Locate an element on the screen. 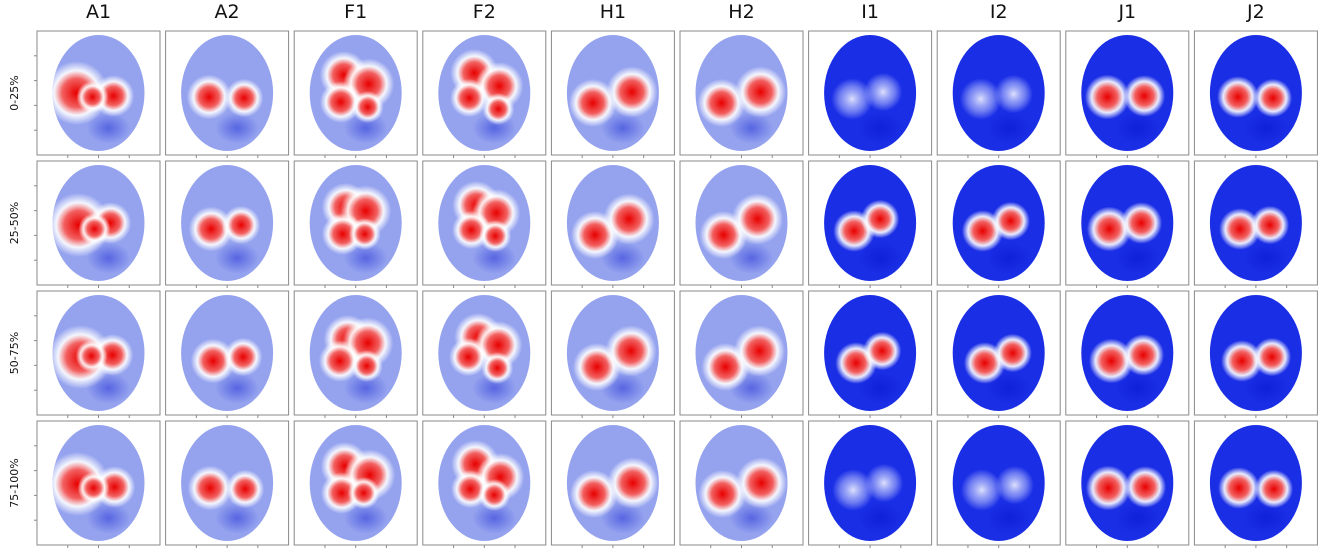  column-label: H1 is located at coordinates (613, 12).